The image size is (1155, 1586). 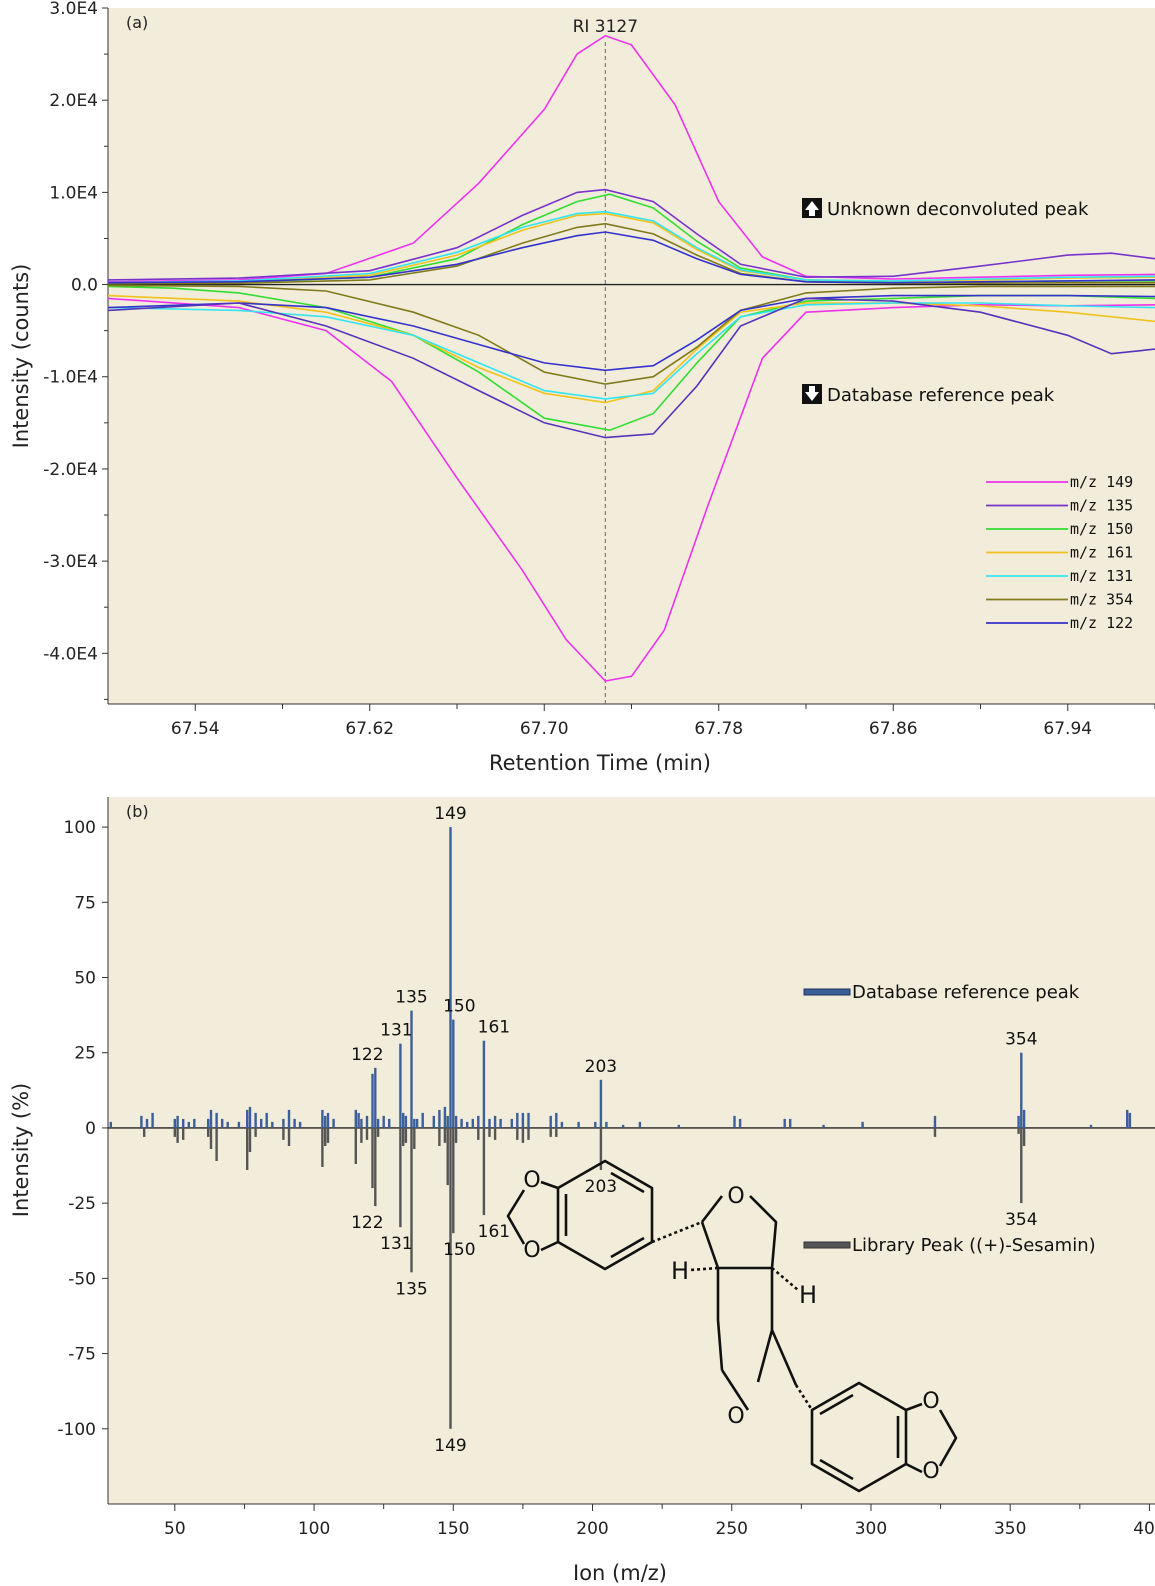 I want to click on peak-label-upper-161: 161, so click(x=494, y=1028).